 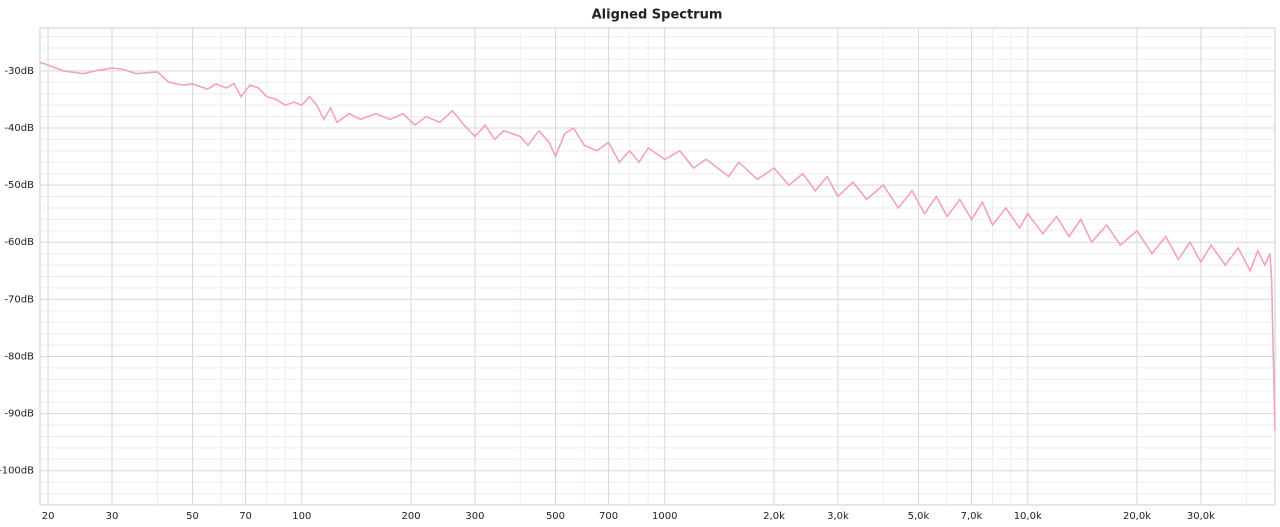 I want to click on x-tick-label: 300, so click(x=474, y=516).